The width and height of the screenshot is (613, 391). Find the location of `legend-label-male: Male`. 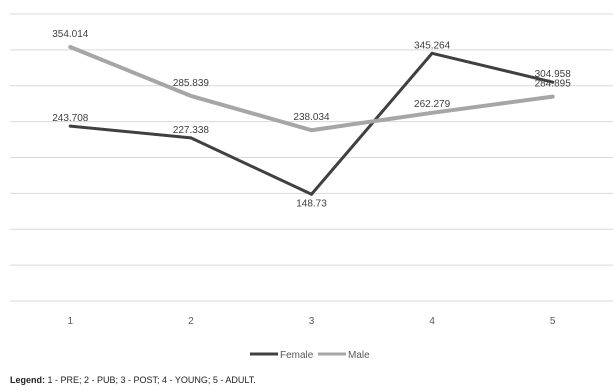

legend-label-male: Male is located at coordinates (359, 355).